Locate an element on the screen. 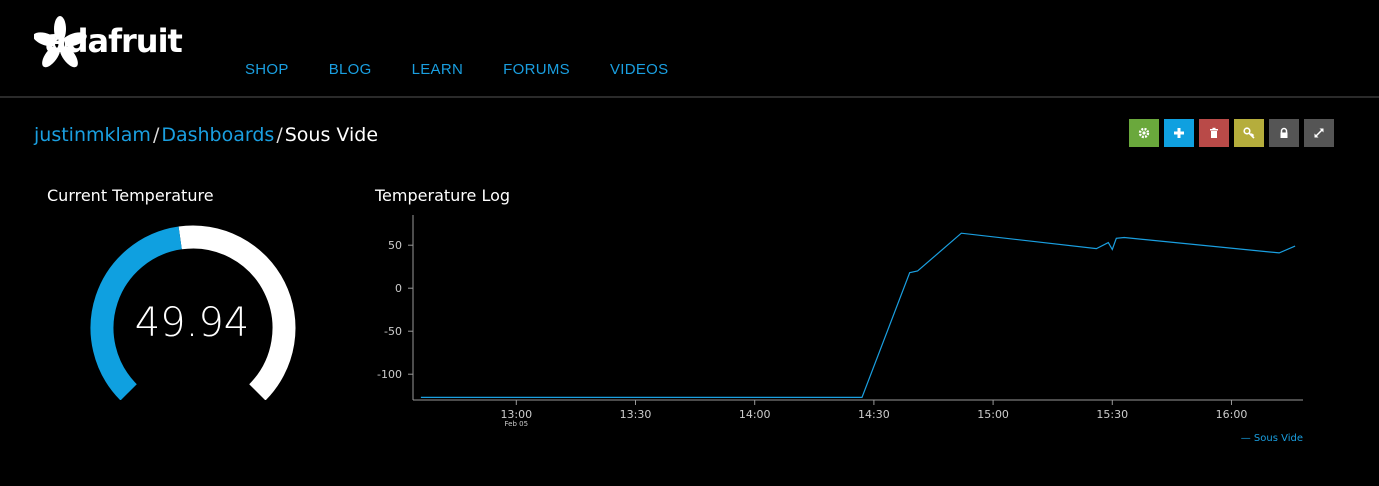  nav-forums: FORUMS is located at coordinates (536, 69).